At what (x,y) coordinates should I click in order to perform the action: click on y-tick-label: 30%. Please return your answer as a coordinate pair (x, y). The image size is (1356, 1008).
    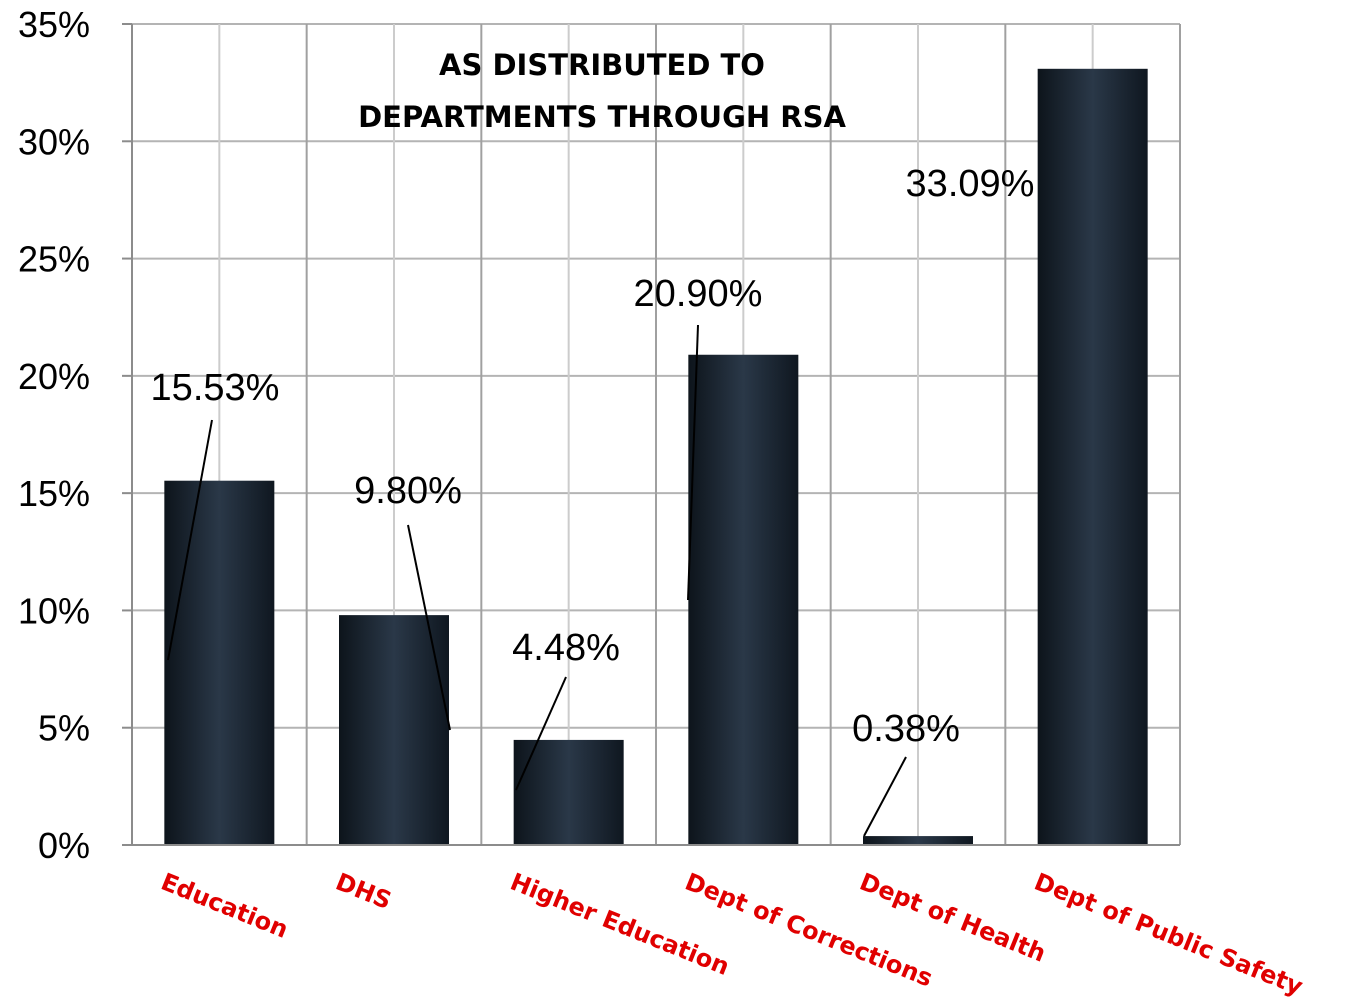
    Looking at the image, I should click on (54, 141).